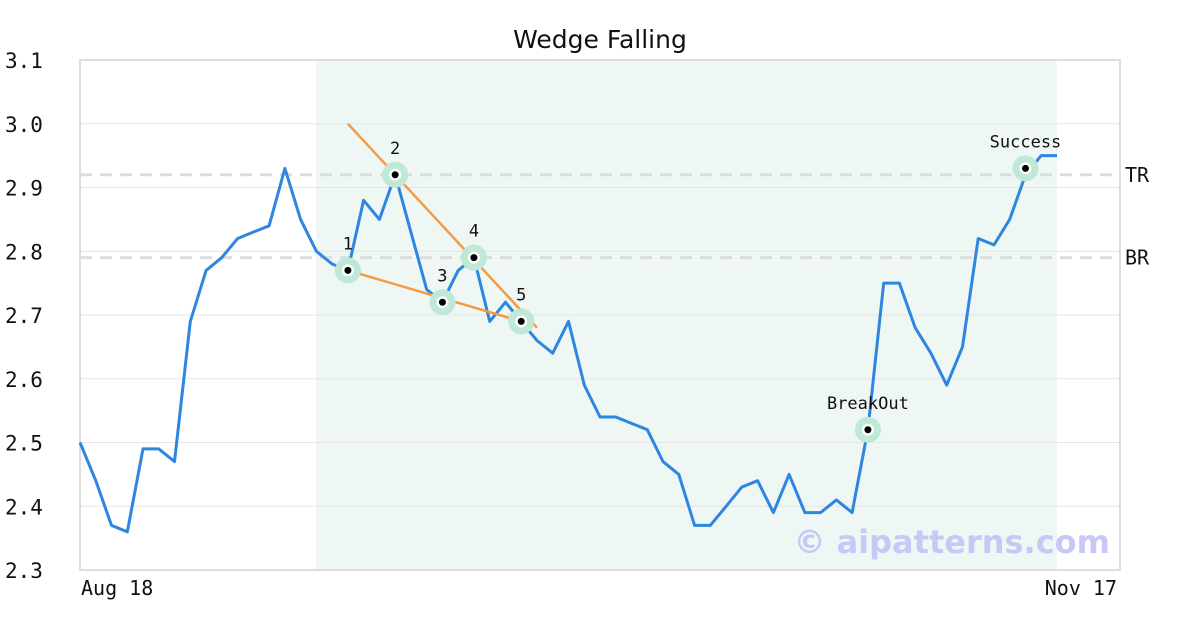 This screenshot has width=1200, height=630. I want to click on y-tick-label: 3.1, so click(24, 61).